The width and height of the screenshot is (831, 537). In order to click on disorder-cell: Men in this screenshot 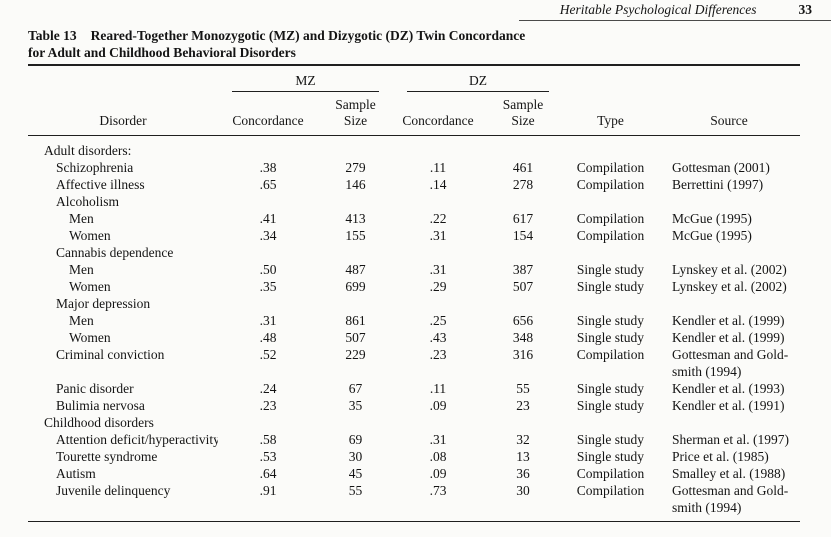, I will do `click(81, 218)`.